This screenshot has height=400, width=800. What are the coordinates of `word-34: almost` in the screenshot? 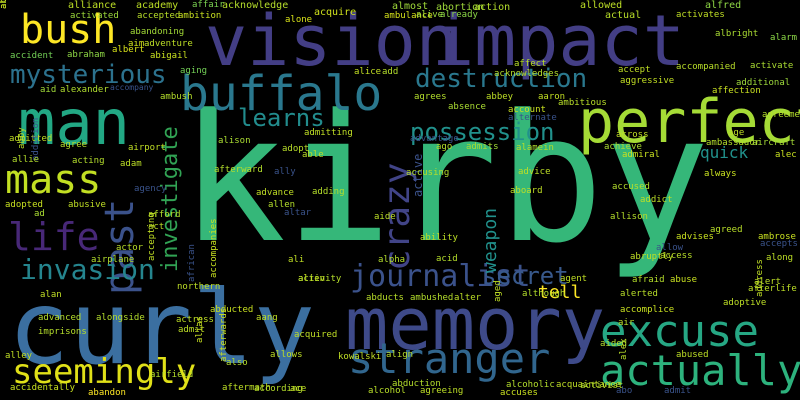 It's located at (410, 6).